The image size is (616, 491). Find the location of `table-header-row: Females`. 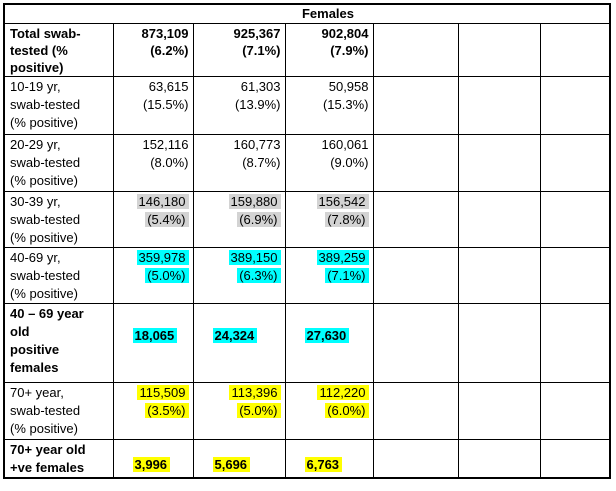

table-header-row: Females is located at coordinates (307, 13).